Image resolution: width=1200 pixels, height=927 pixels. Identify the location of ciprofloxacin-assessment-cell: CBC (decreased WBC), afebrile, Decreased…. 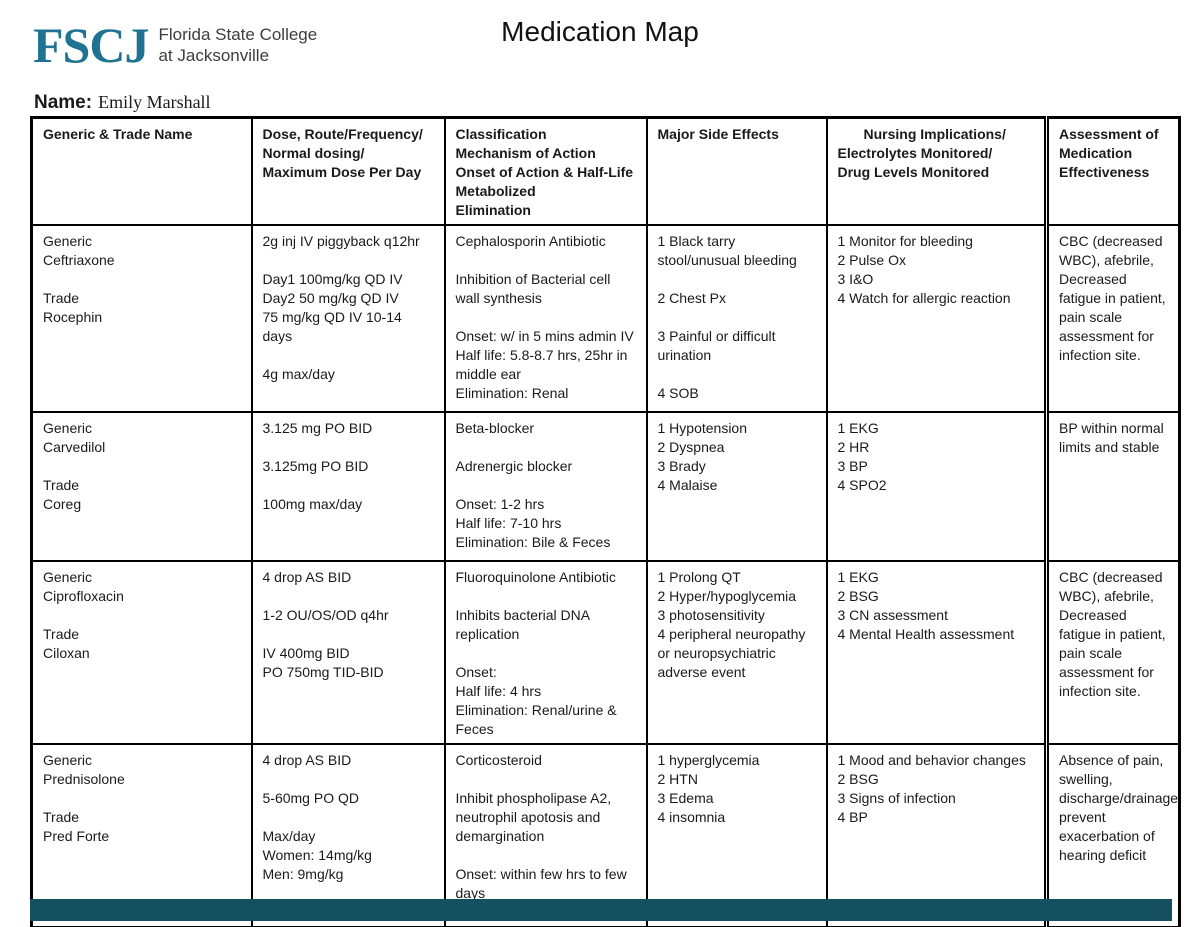
(1112, 652).